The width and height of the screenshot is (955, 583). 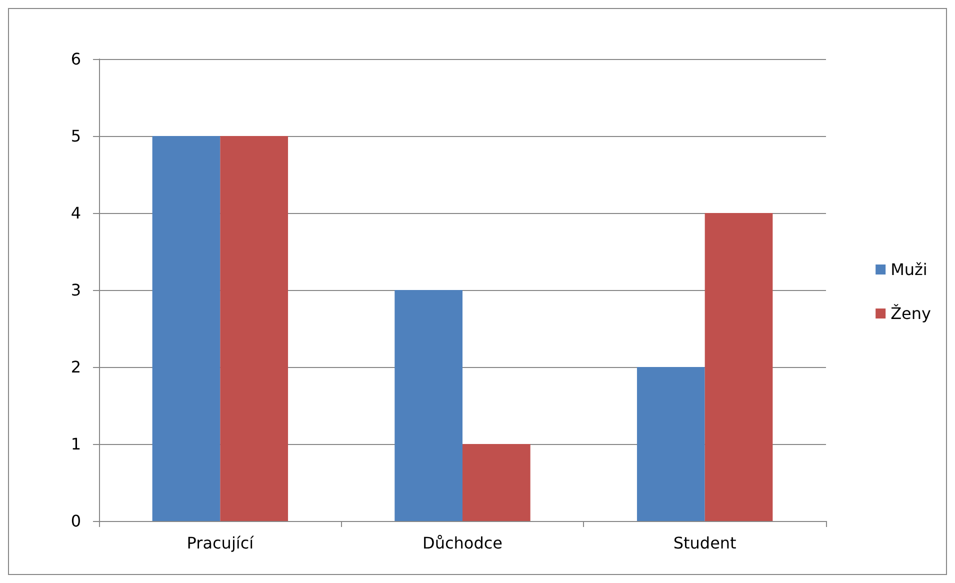 I want to click on legend-label: Muži, so click(x=909, y=269).